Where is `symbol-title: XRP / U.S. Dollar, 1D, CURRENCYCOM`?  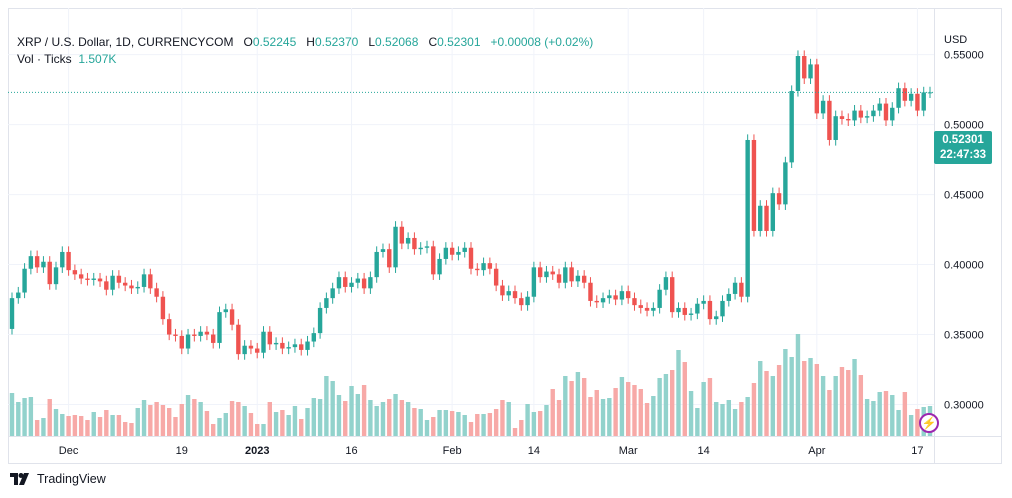
symbol-title: XRP / U.S. Dollar, 1D, CURRENCYCOM is located at coordinates (125, 42).